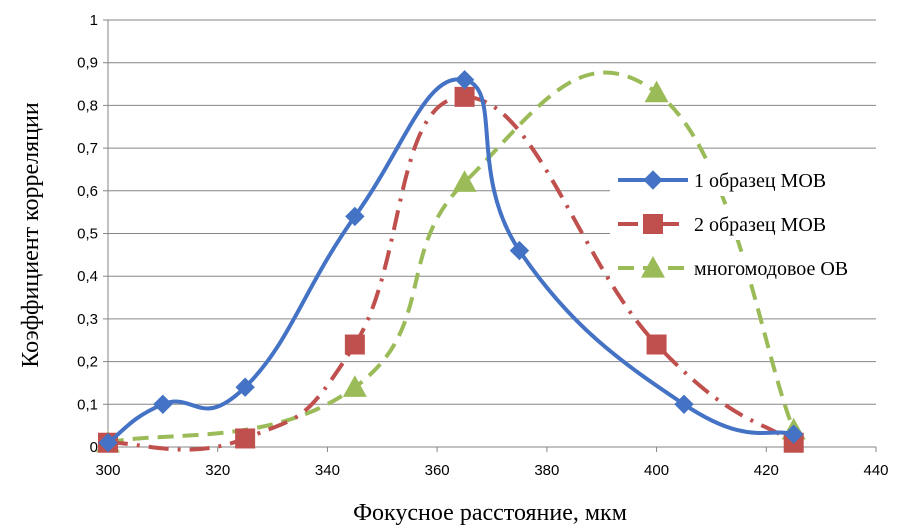 This screenshot has width=919, height=529. Describe the element at coordinates (31, 235) in the screenshot. I see `y-axis-title: Коэффициент корреляции` at that location.